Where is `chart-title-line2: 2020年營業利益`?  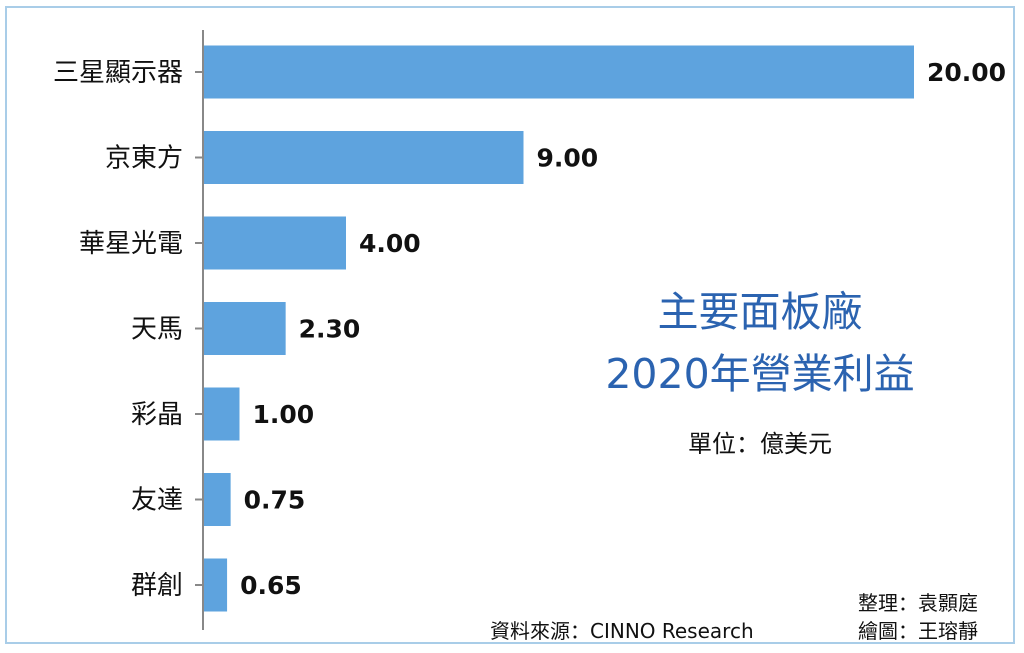
chart-title-line2: 2020年營業利益 is located at coordinates (760, 374).